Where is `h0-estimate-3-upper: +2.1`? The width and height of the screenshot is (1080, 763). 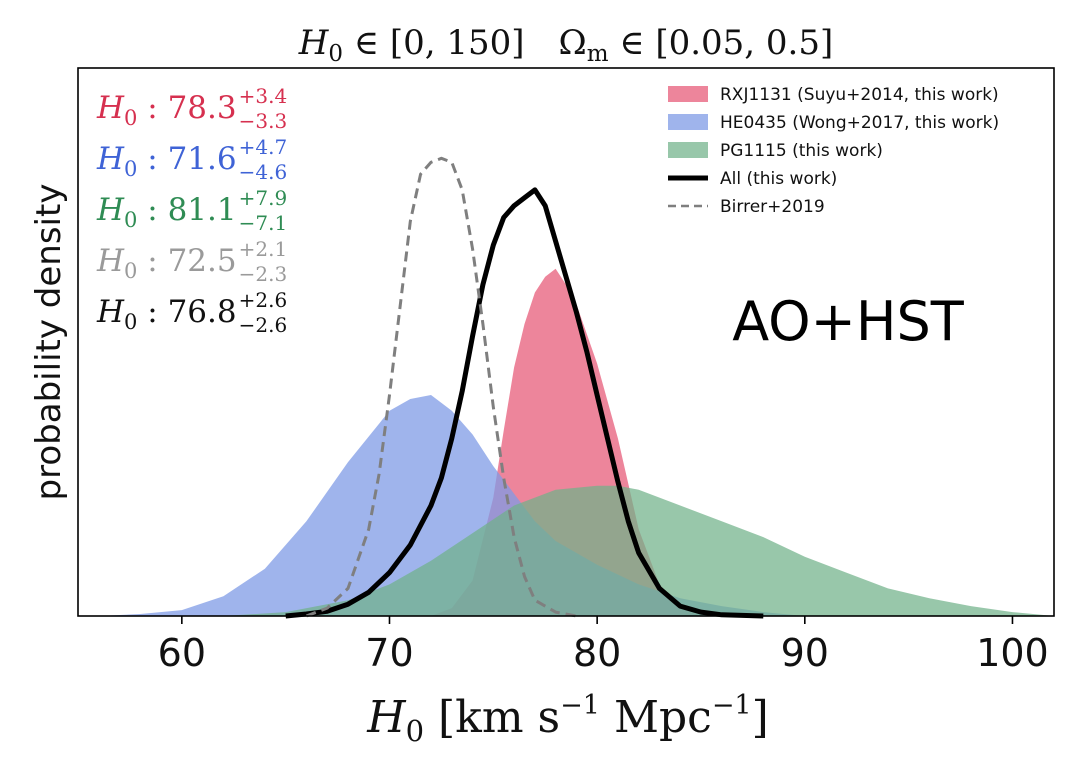 h0-estimate-3-upper: +2.1 is located at coordinates (263, 249).